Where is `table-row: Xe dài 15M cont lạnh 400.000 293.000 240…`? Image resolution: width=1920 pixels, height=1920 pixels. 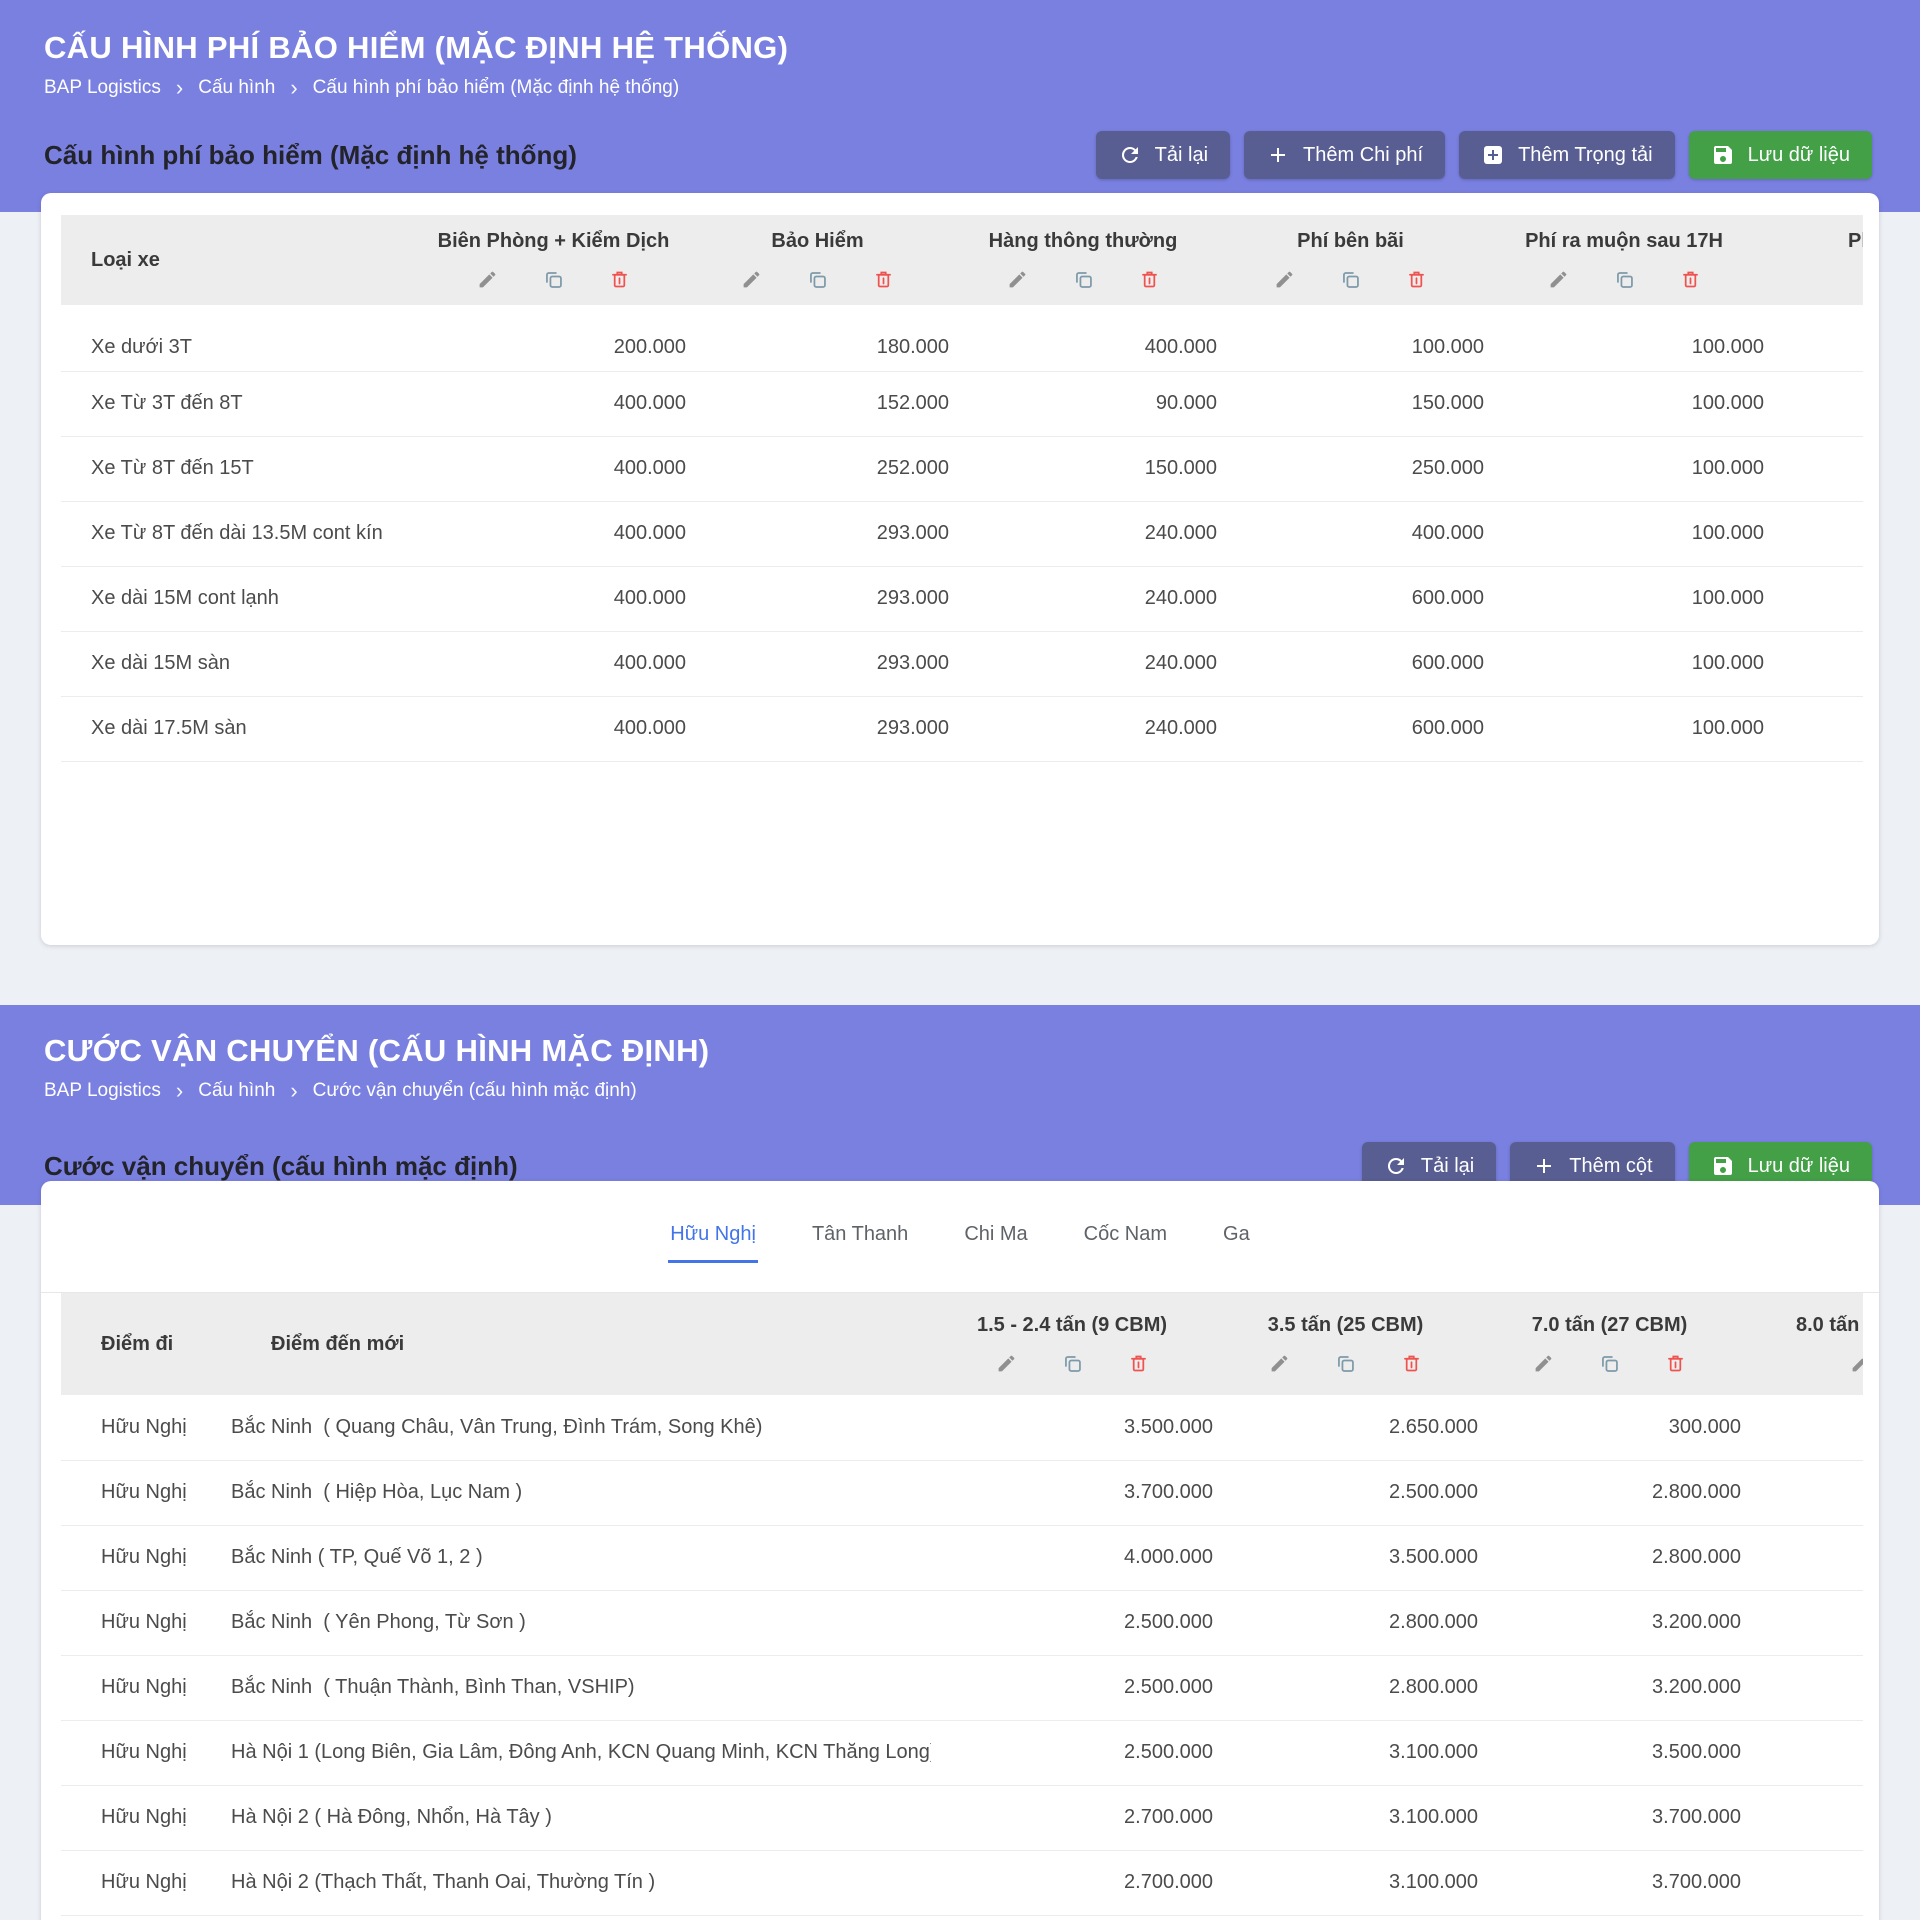 table-row: Xe dài 15M cont lạnh 400.000 293.000 240… is located at coordinates (962, 599).